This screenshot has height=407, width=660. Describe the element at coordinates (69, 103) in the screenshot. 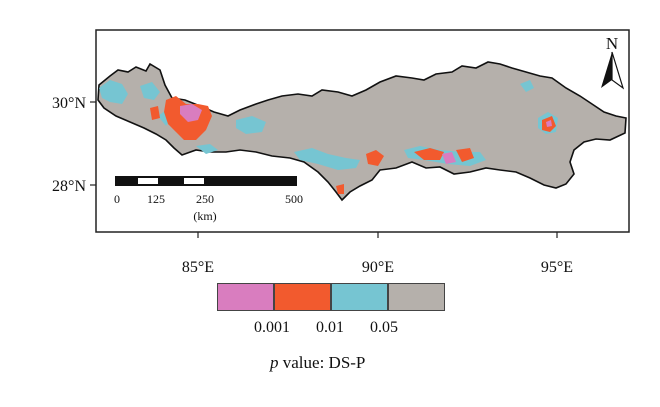

I see `lat-label-30n: 30°N` at that location.